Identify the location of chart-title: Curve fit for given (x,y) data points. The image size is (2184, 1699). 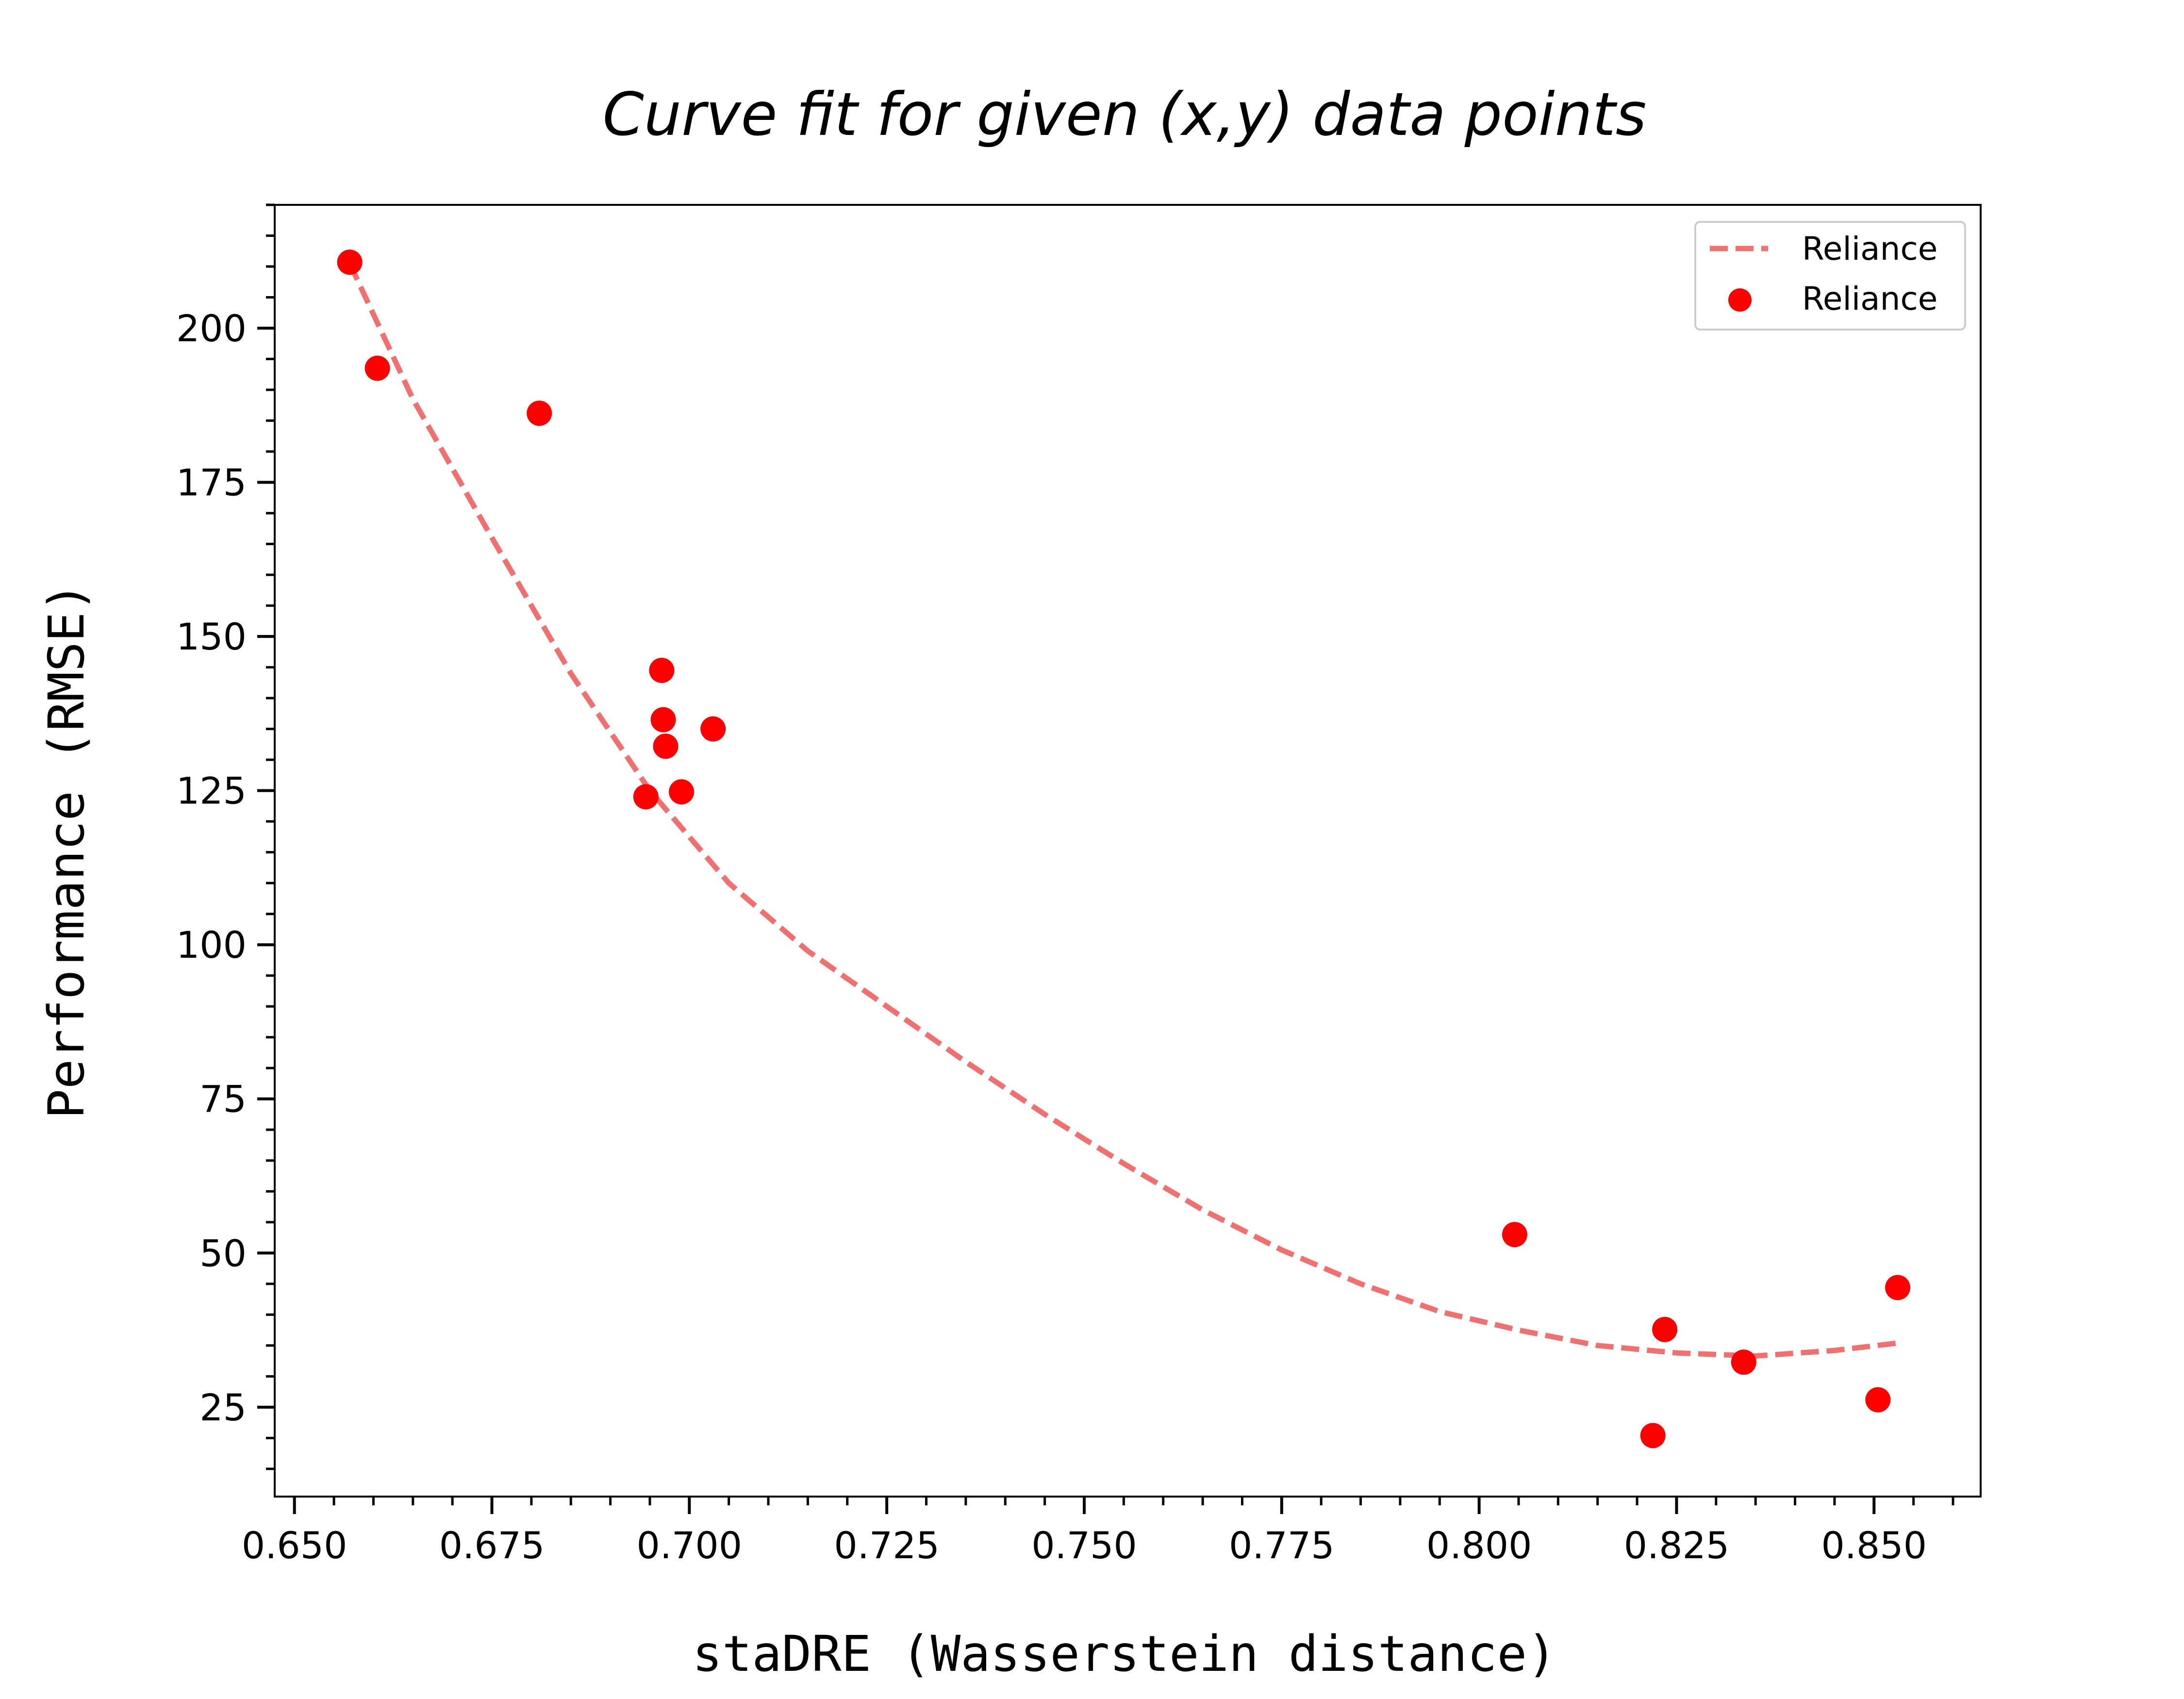
(1125, 114).